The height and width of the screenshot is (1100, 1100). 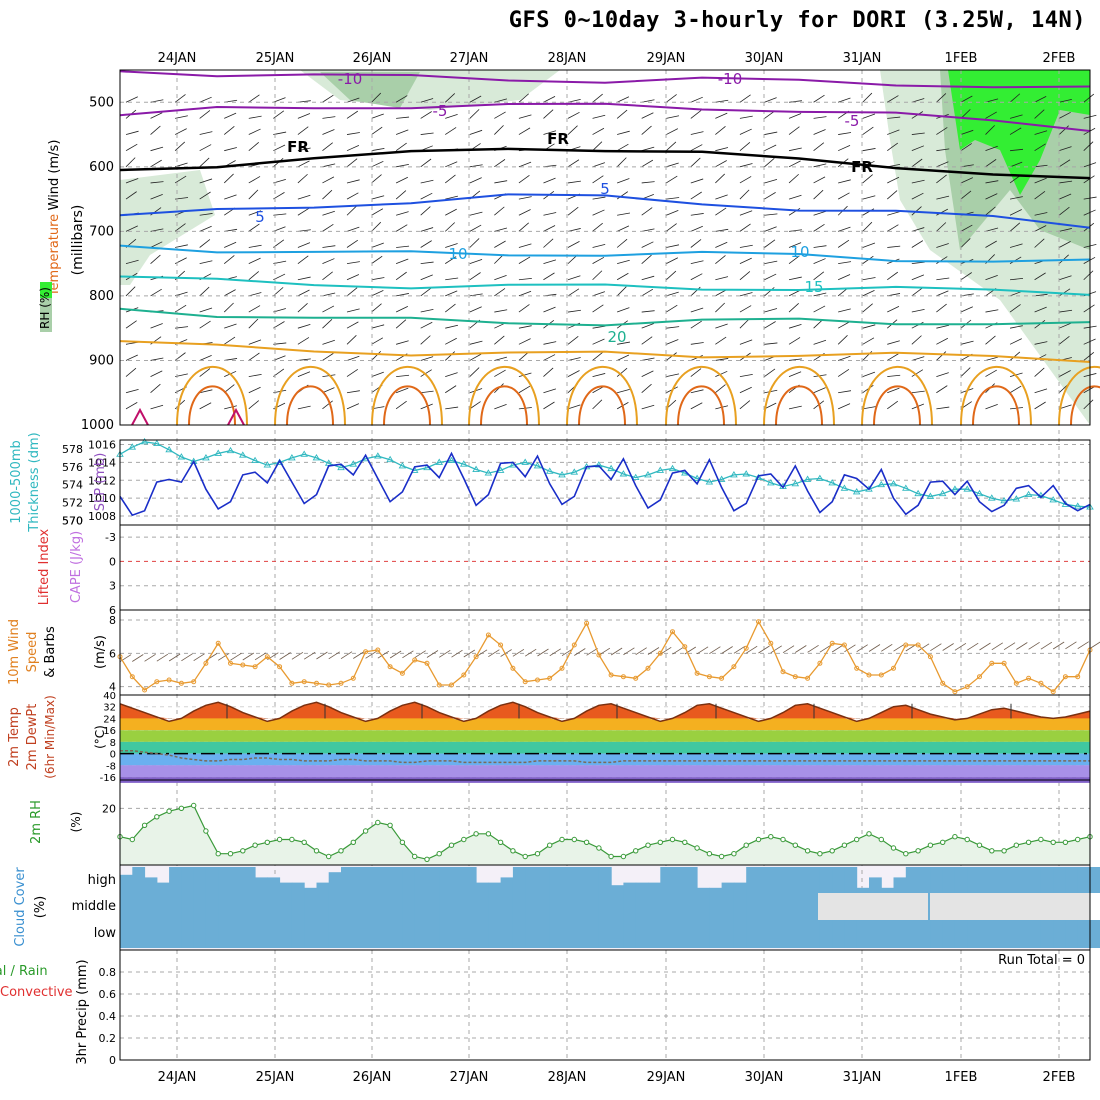 What do you see at coordinates (102, 480) in the screenshot?
I see `slp-tick-label: 1012` at bounding box center [102, 480].